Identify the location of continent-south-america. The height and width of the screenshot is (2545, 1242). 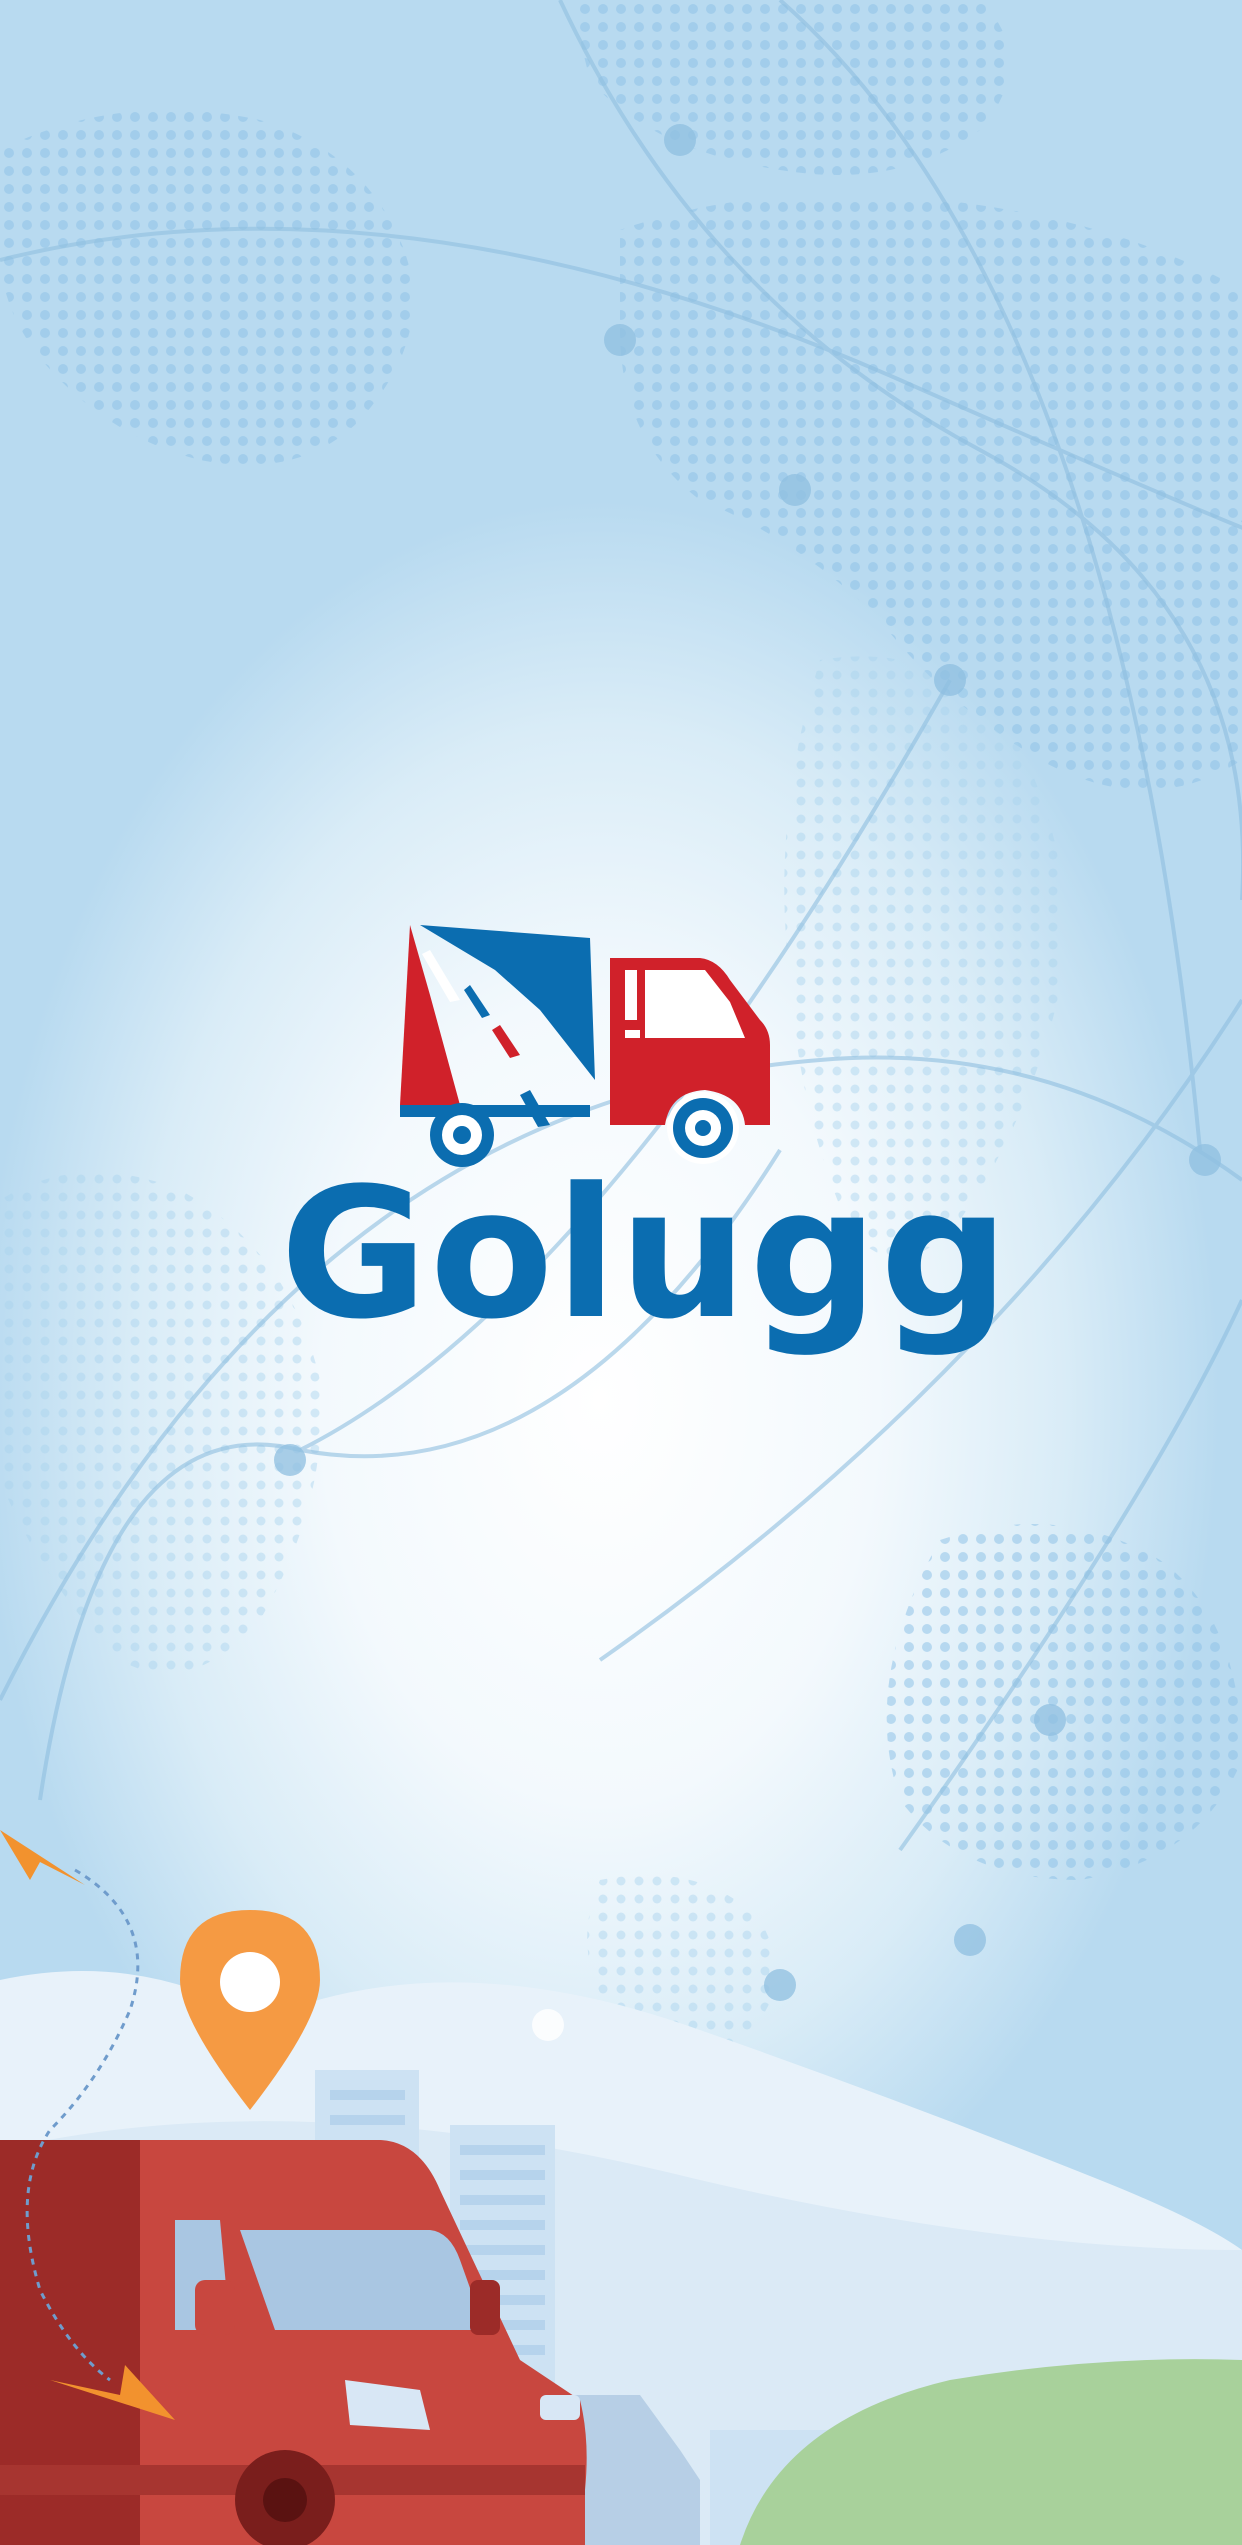
(161, 1423).